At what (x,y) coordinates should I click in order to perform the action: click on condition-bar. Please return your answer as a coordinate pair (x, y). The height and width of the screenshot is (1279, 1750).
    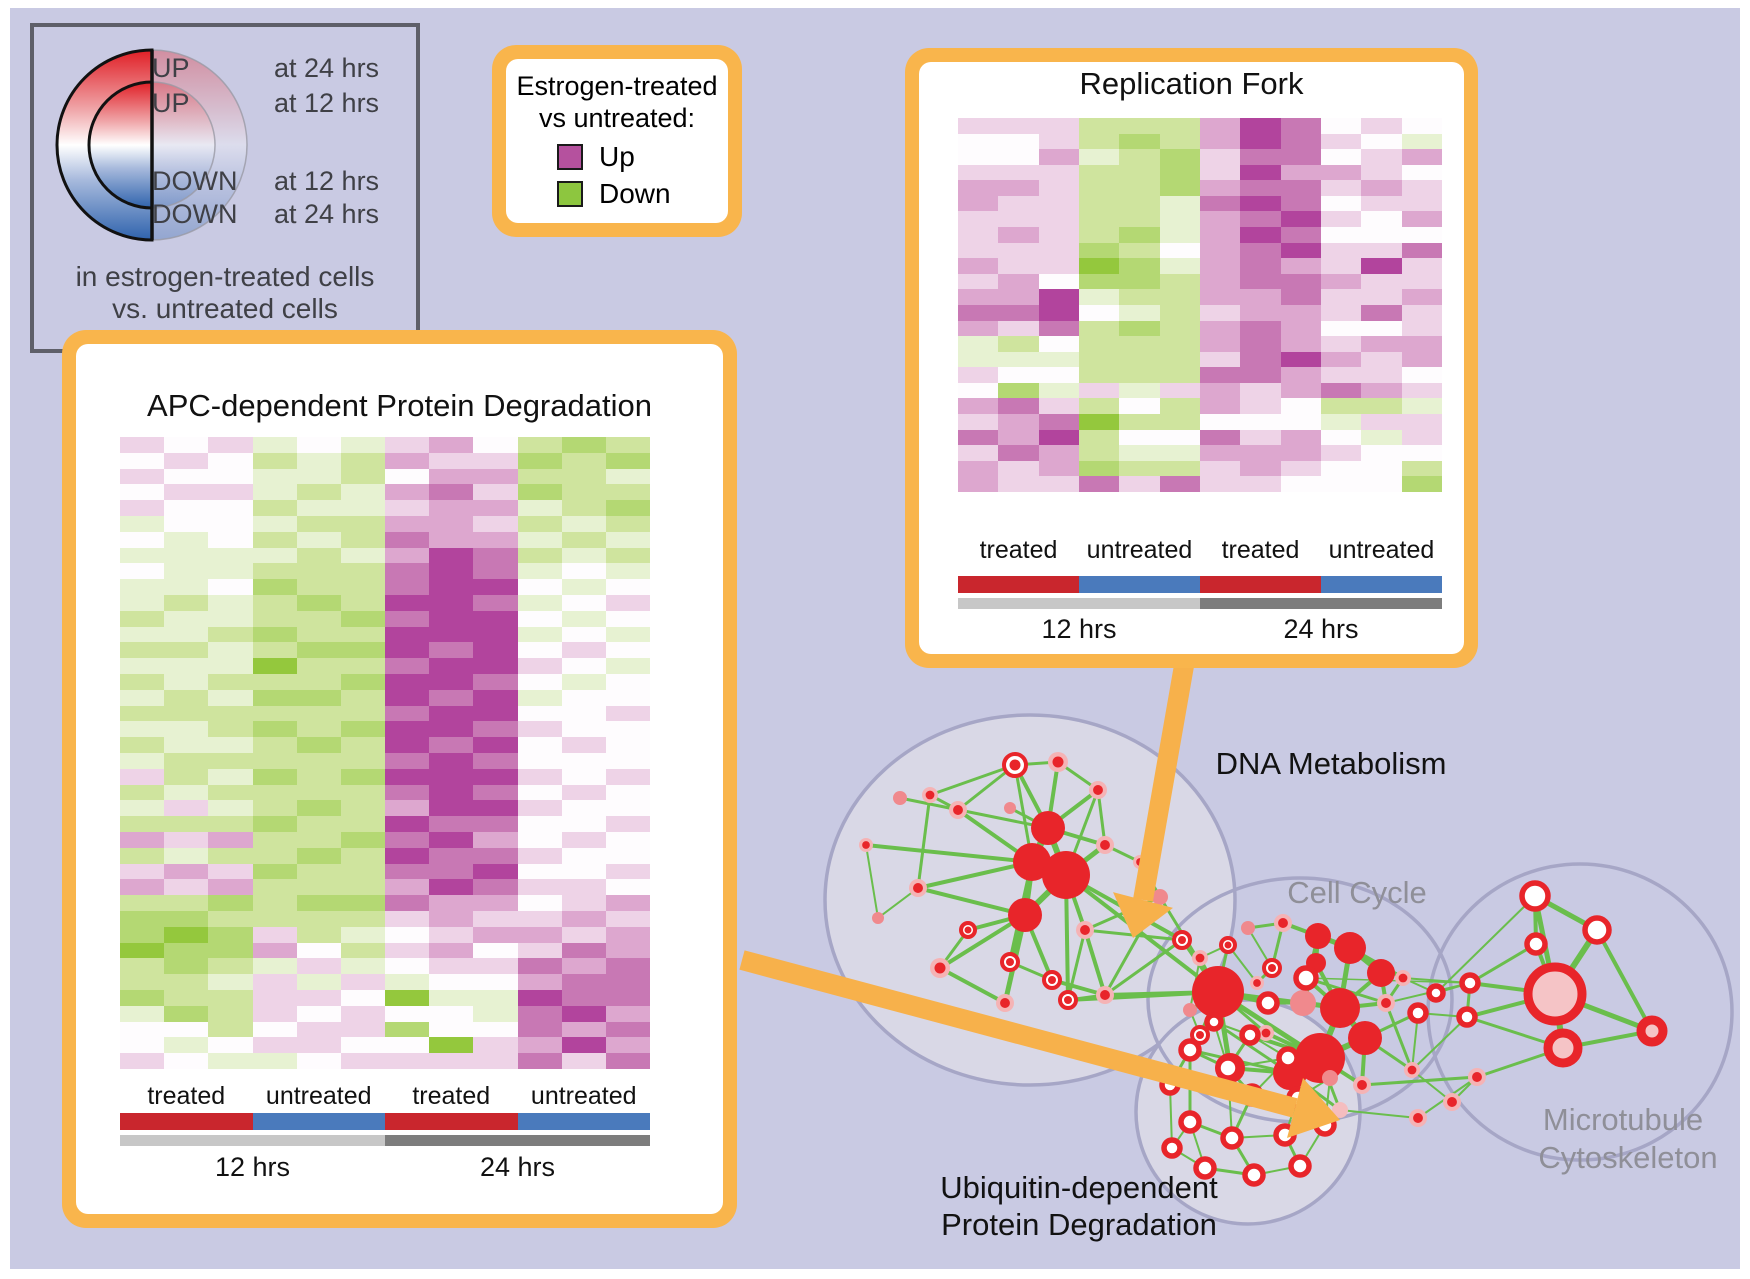
    Looking at the image, I should click on (451, 1121).